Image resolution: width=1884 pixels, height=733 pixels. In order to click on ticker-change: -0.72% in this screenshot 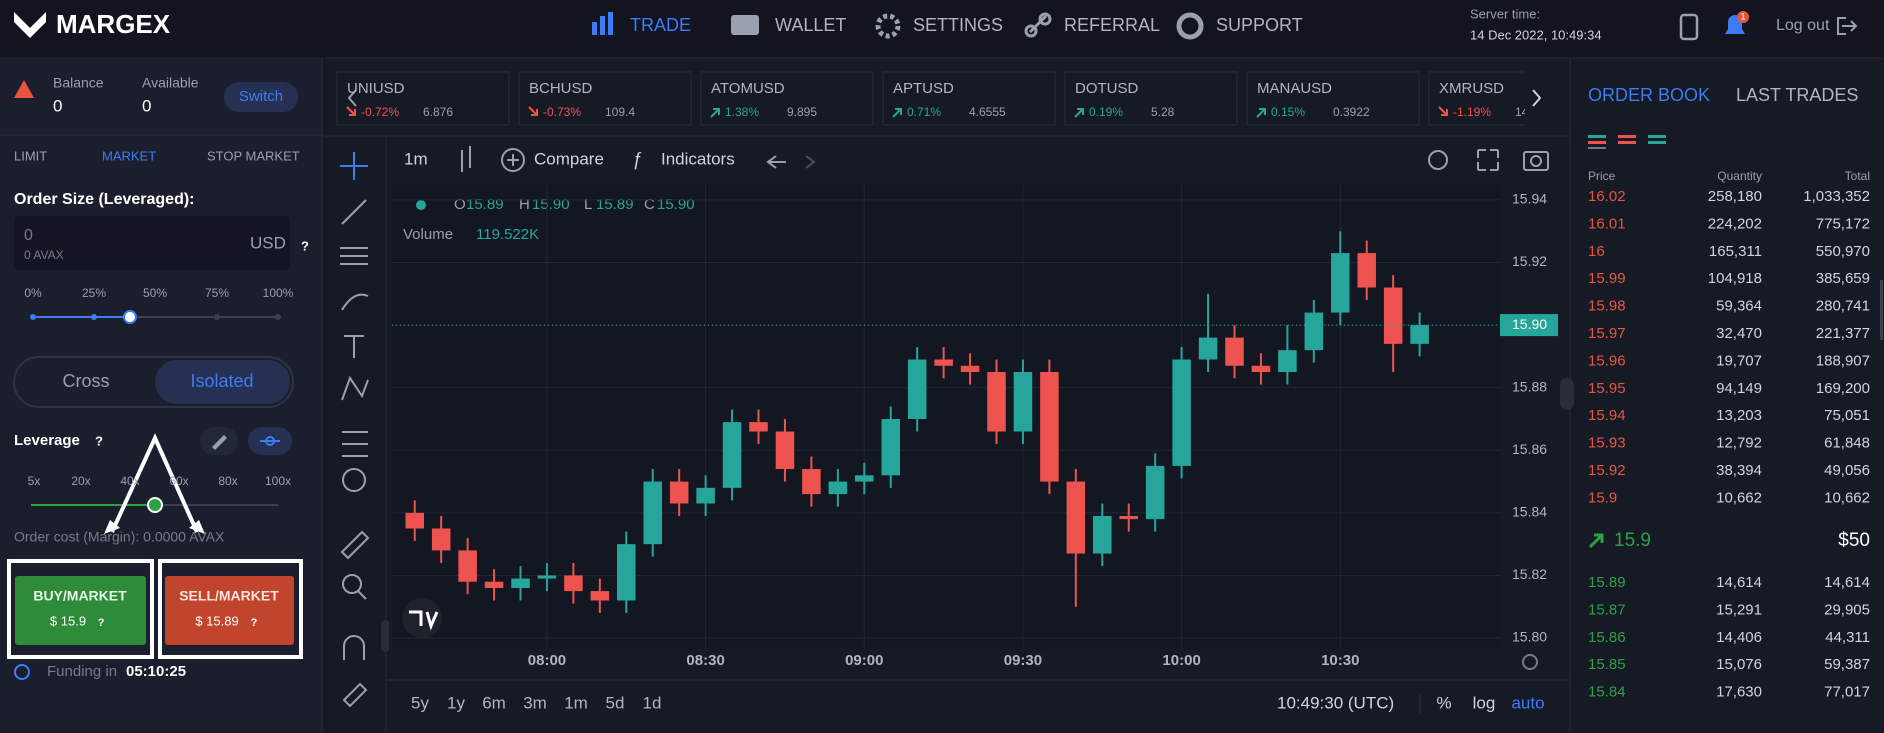, I will do `click(380, 112)`.